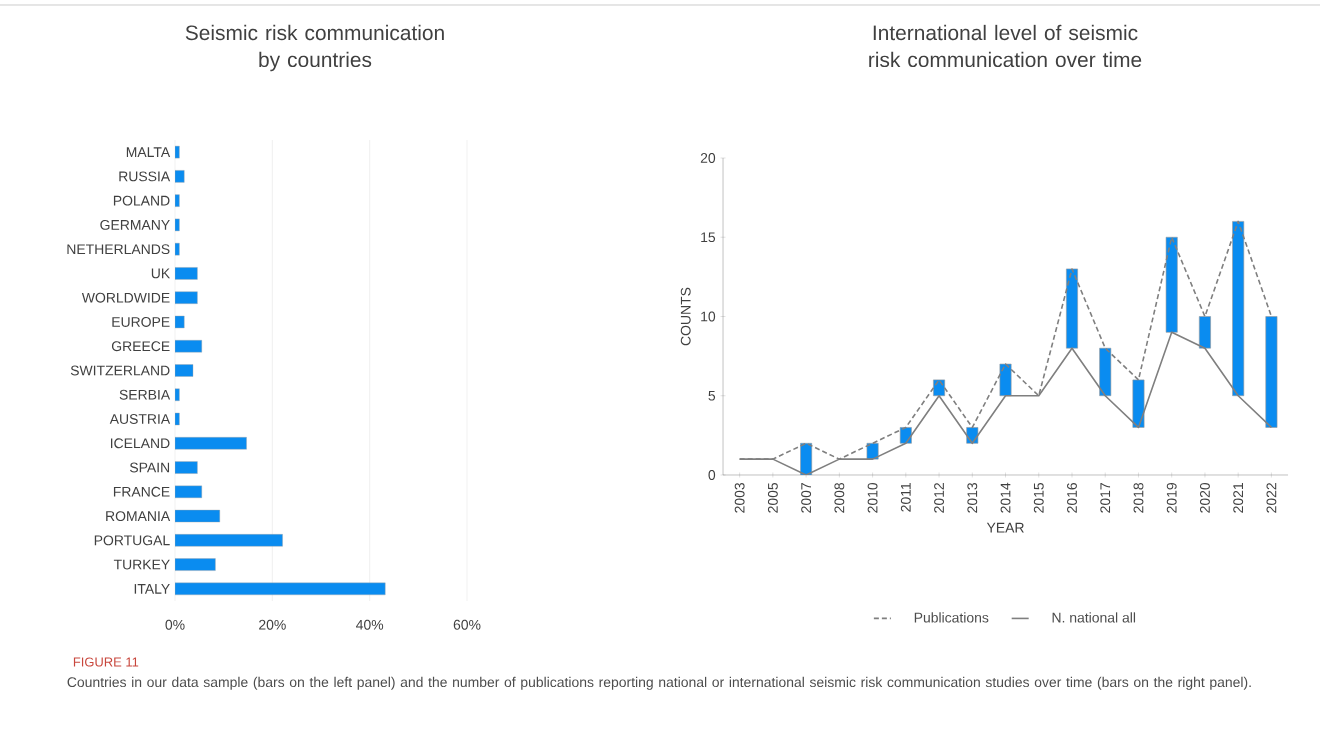 The height and width of the screenshot is (744, 1320). What do you see at coordinates (140, 419) in the screenshot?
I see `y-tick-label: AUSTRIA` at bounding box center [140, 419].